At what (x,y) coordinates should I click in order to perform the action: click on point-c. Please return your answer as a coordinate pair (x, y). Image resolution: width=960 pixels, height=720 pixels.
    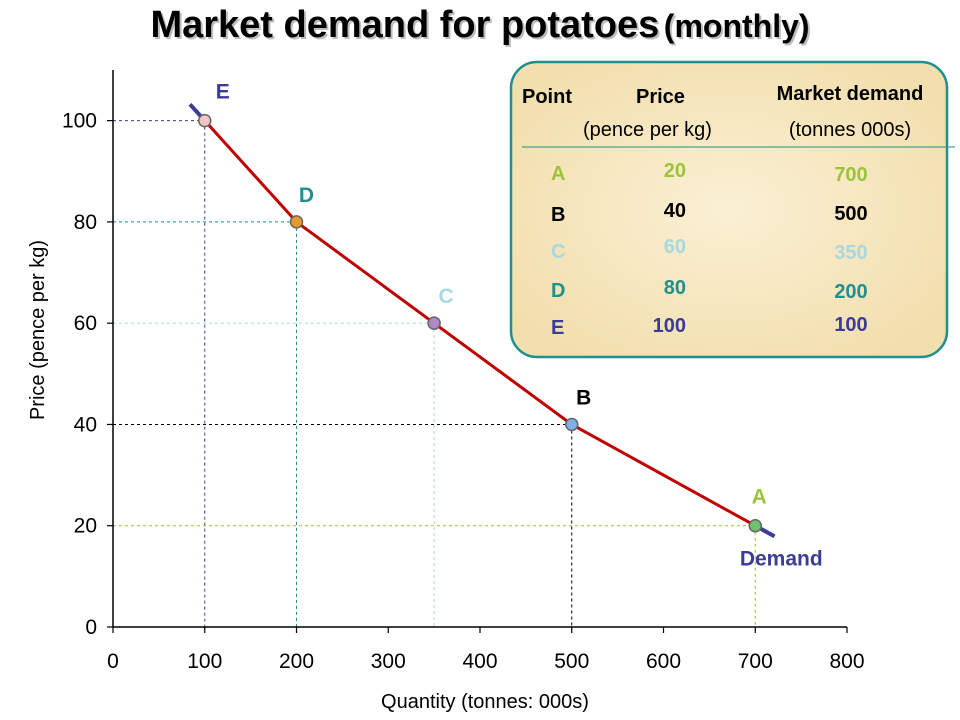
    Looking at the image, I should click on (434, 323).